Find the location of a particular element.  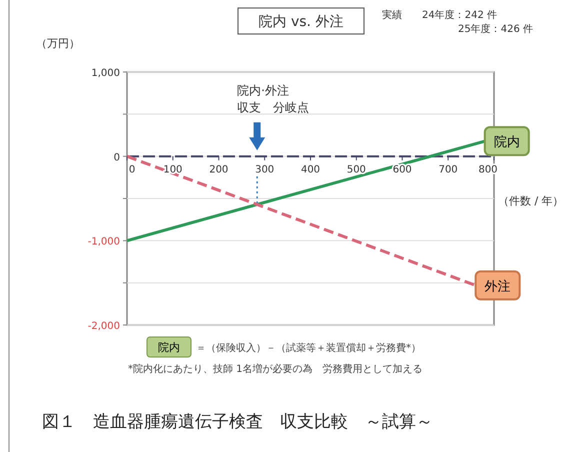

y-tick-label: 1,000 is located at coordinates (105, 73).